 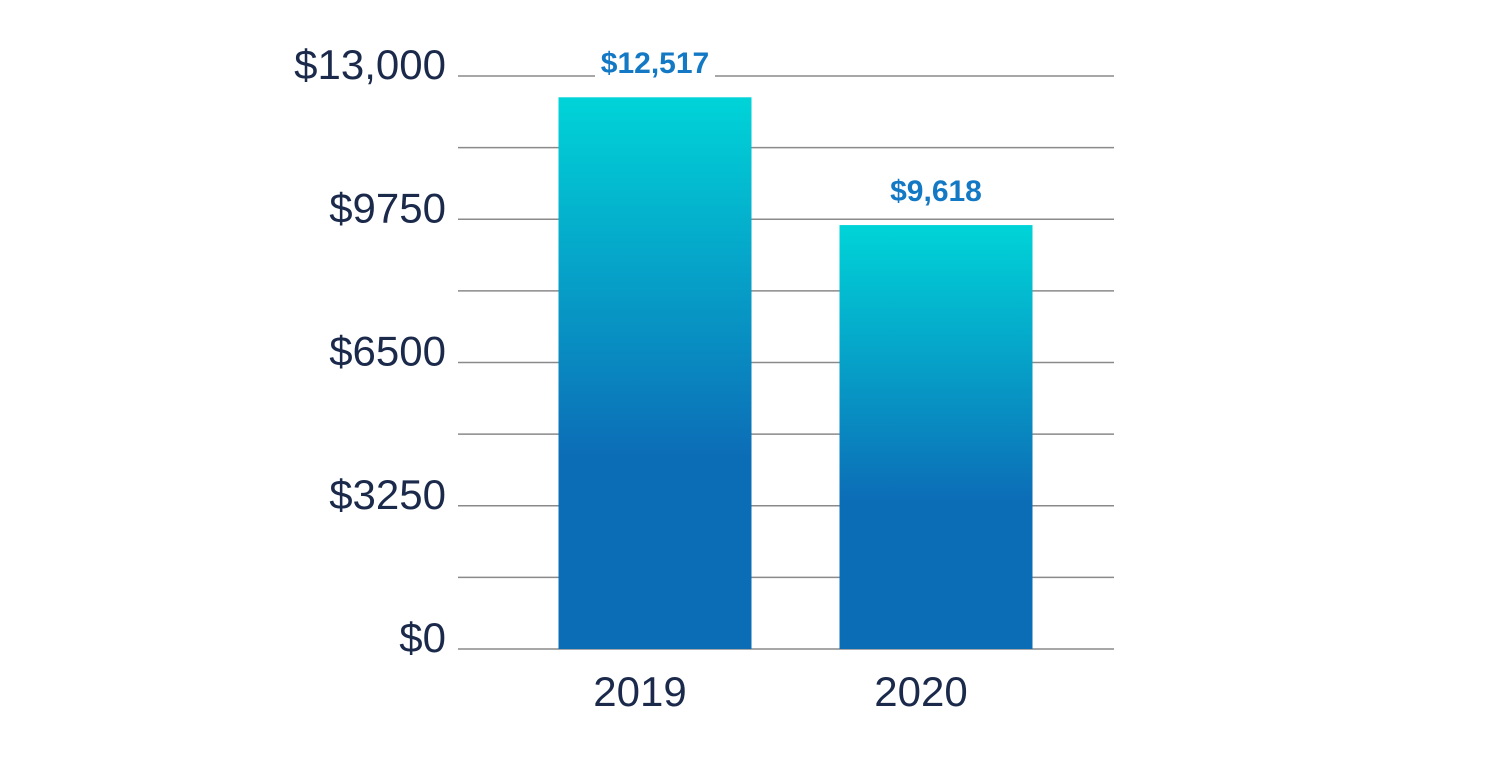 I want to click on y-tick-label: $9750, so click(x=387, y=207).